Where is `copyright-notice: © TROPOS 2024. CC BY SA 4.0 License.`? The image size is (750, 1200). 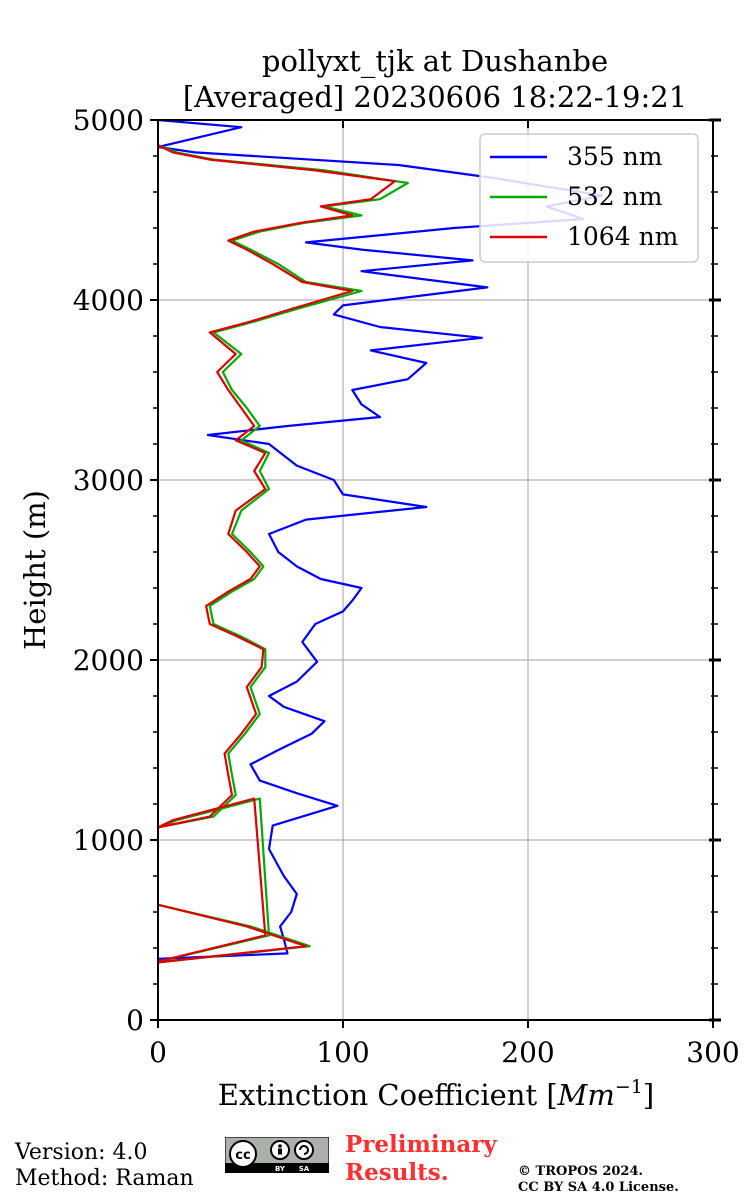 copyright-notice: © TROPOS 2024. CC BY SA 4.0 License. is located at coordinates (598, 1180).